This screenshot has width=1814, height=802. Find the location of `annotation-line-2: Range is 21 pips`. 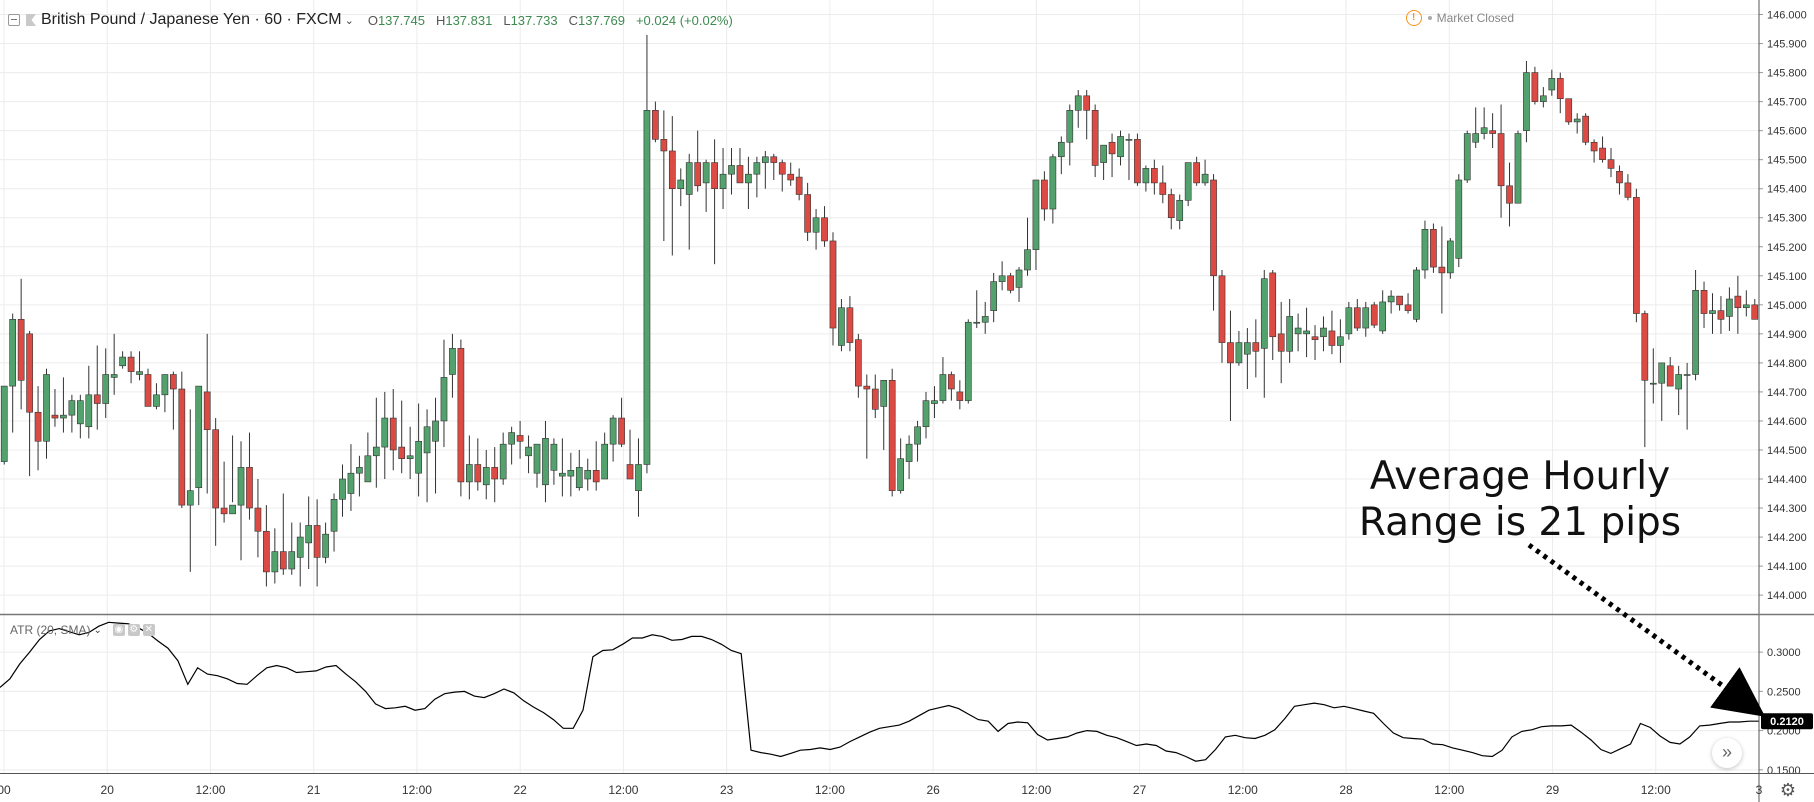

annotation-line-2: Range is 21 pips is located at coordinates (1520, 522).